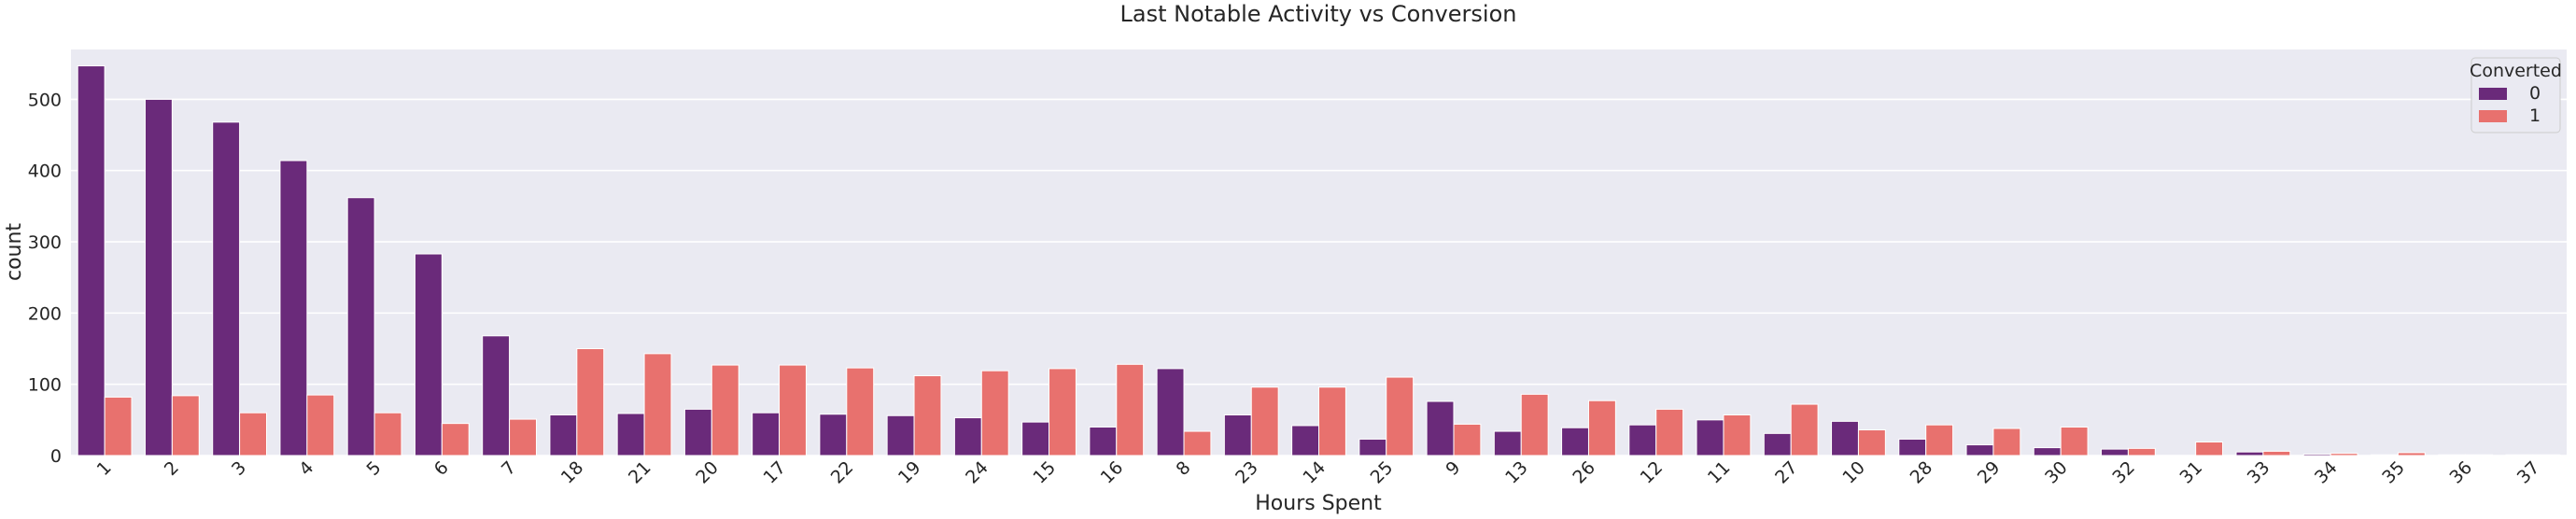  Describe the element at coordinates (1314, 472) in the screenshot. I see `x-tick-label: 14` at that location.